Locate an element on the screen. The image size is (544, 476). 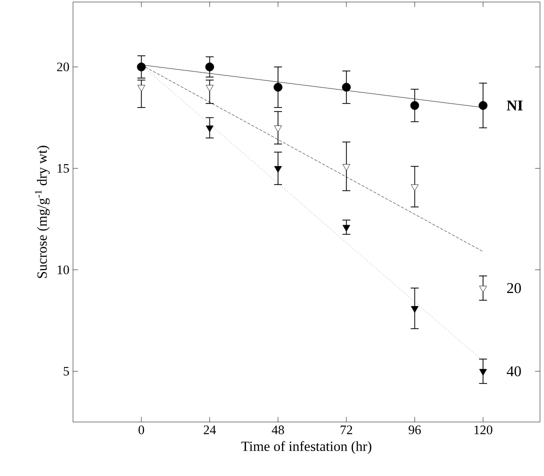
y-tick-label: 5 is located at coordinates (66, 371).